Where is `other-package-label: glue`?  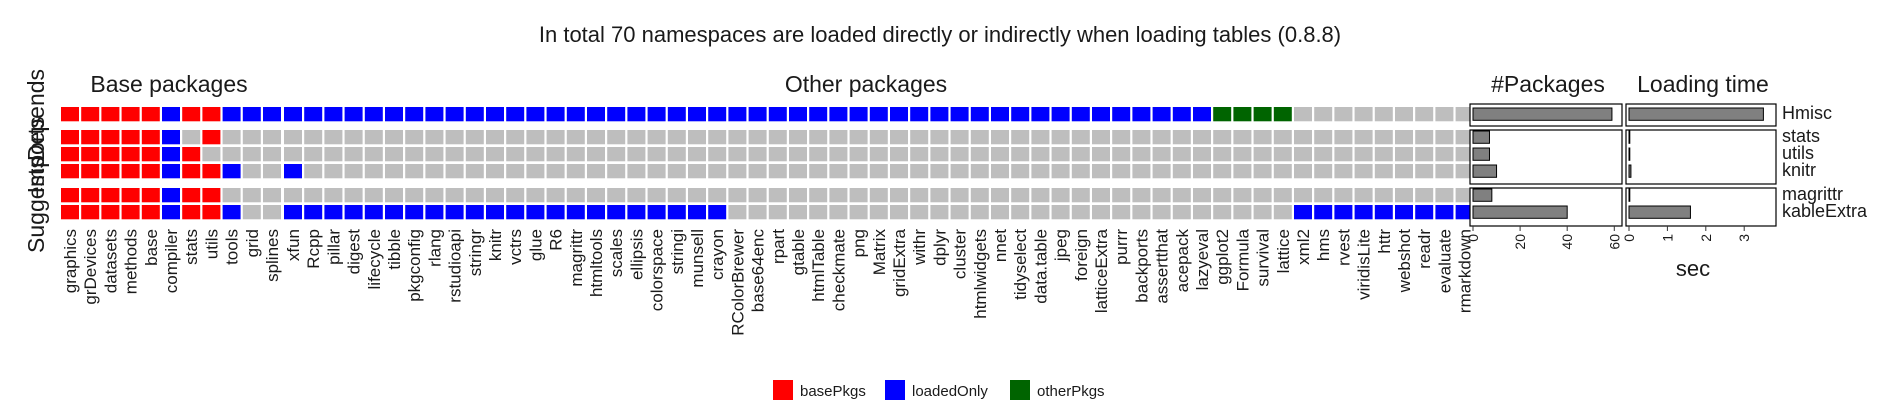
other-package-label: glue is located at coordinates (535, 245).